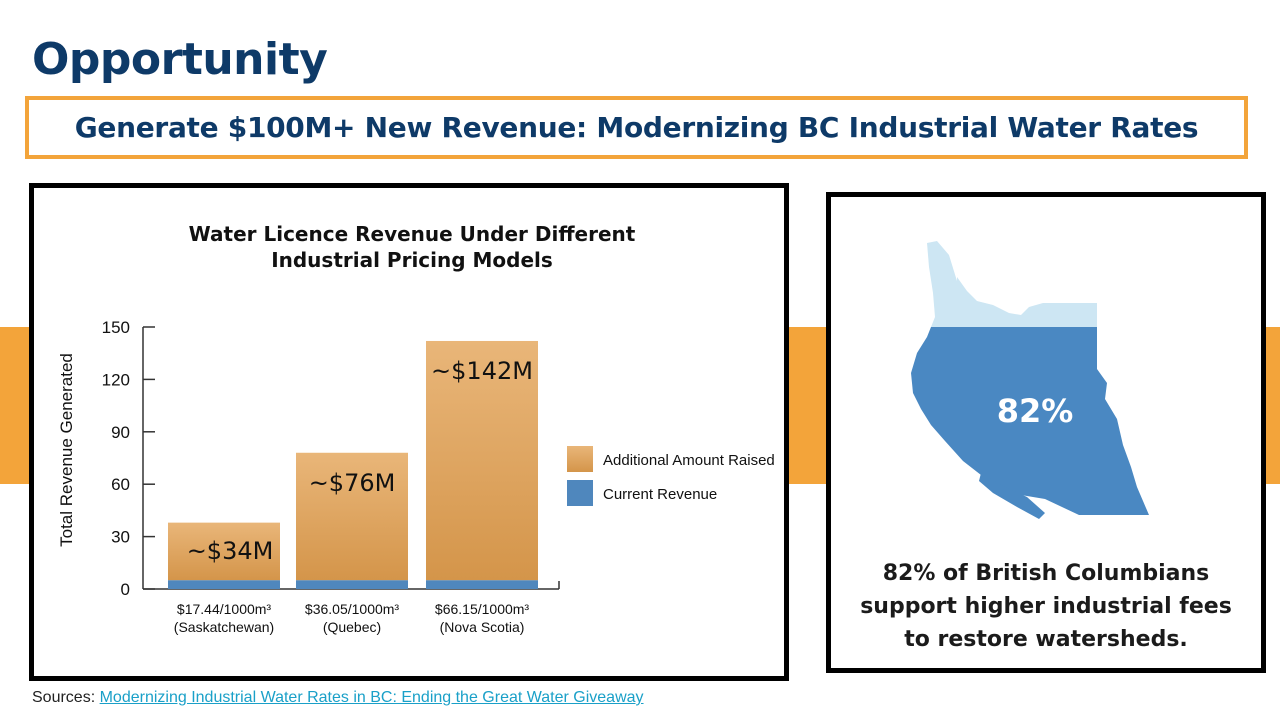 The width and height of the screenshot is (1280, 720). Describe the element at coordinates (689, 460) in the screenshot. I see `legend-label: Additional Amount Raised` at that location.